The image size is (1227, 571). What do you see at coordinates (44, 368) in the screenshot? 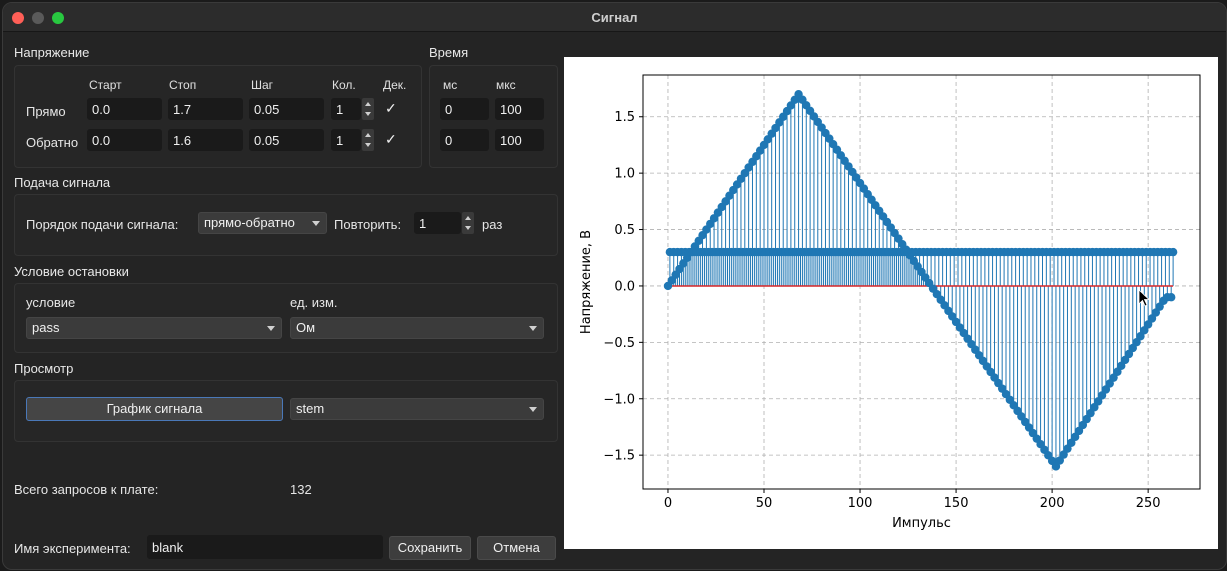
I see `preview-section-title: Просмотр` at bounding box center [44, 368].